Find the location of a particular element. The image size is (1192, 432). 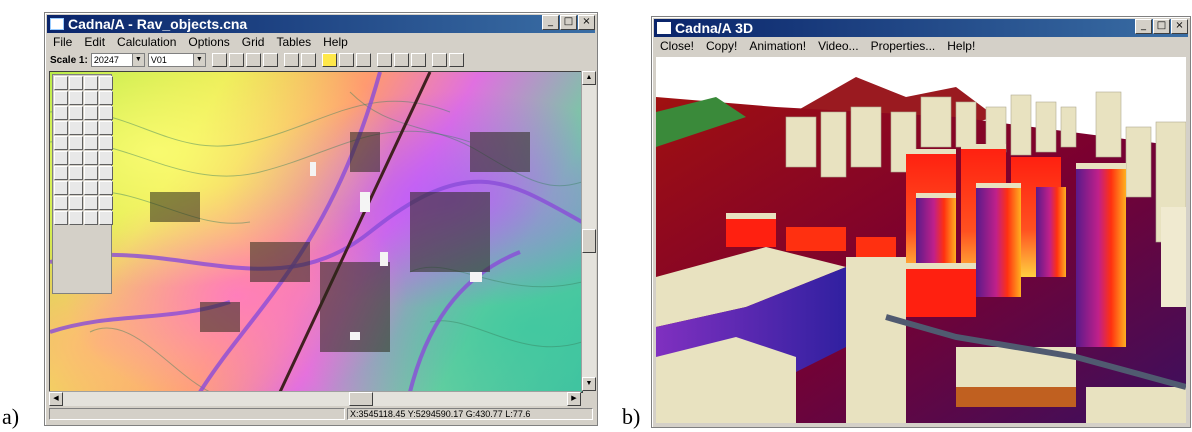

layers-icon is located at coordinates (418, 60).